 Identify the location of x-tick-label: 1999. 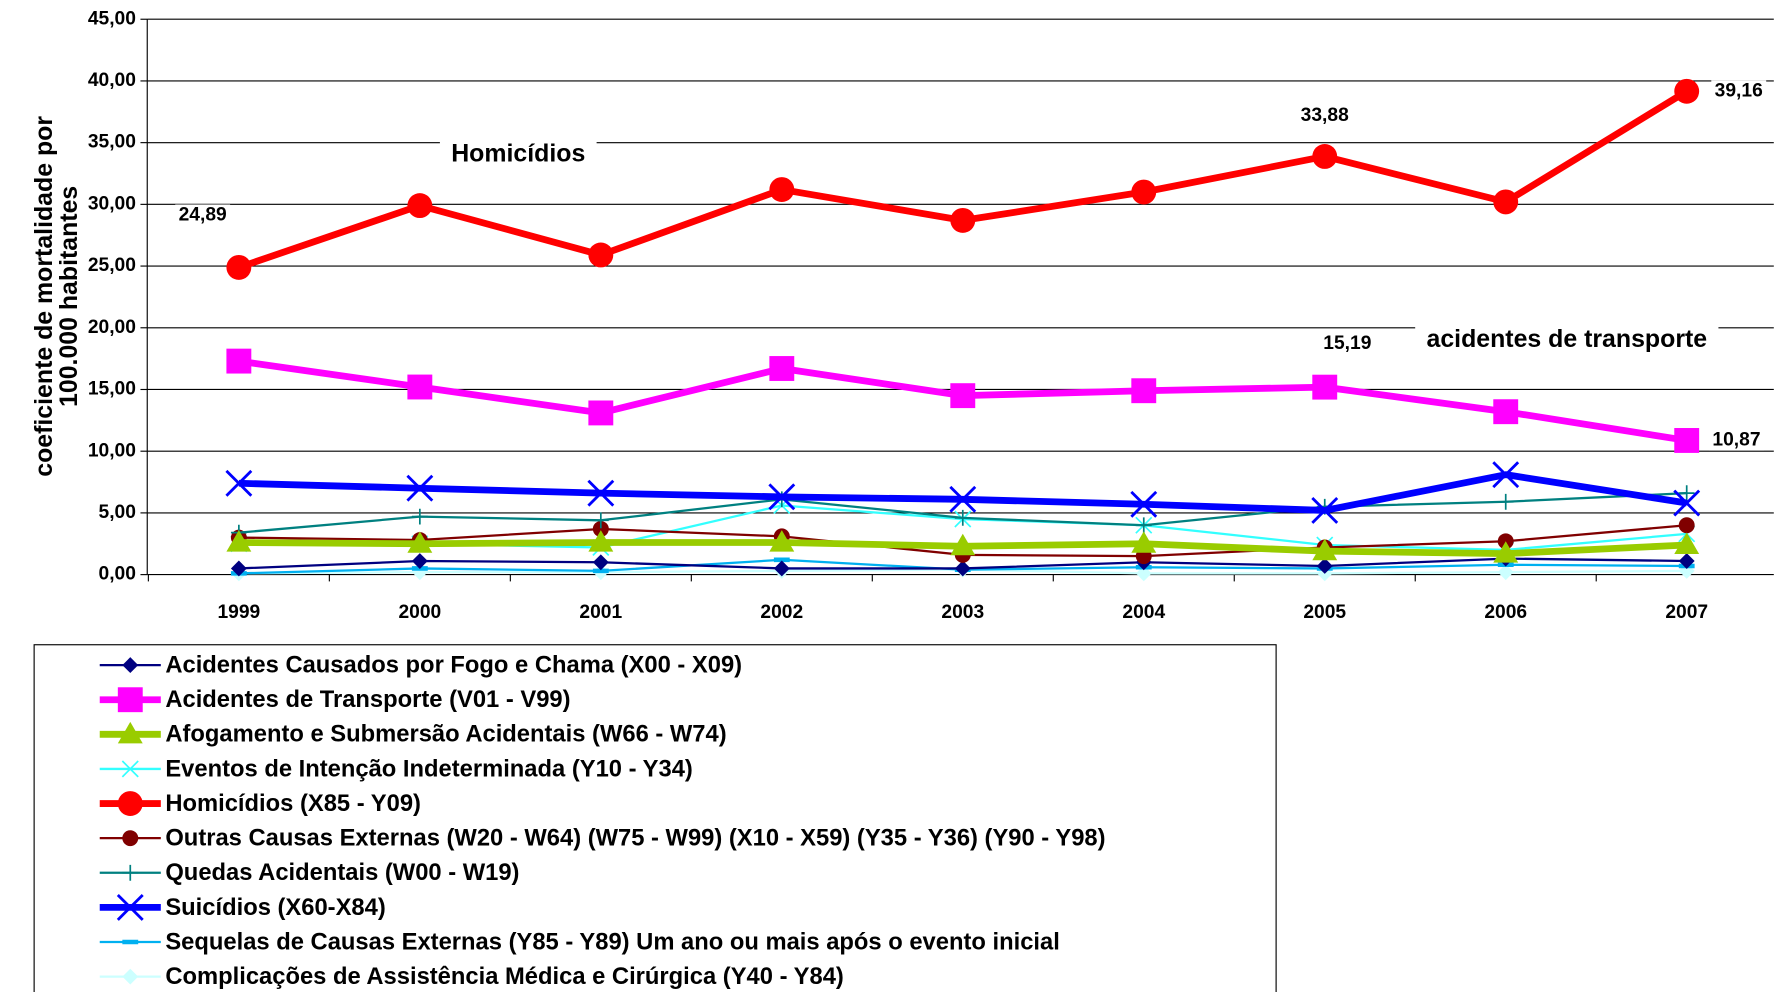
(238, 612).